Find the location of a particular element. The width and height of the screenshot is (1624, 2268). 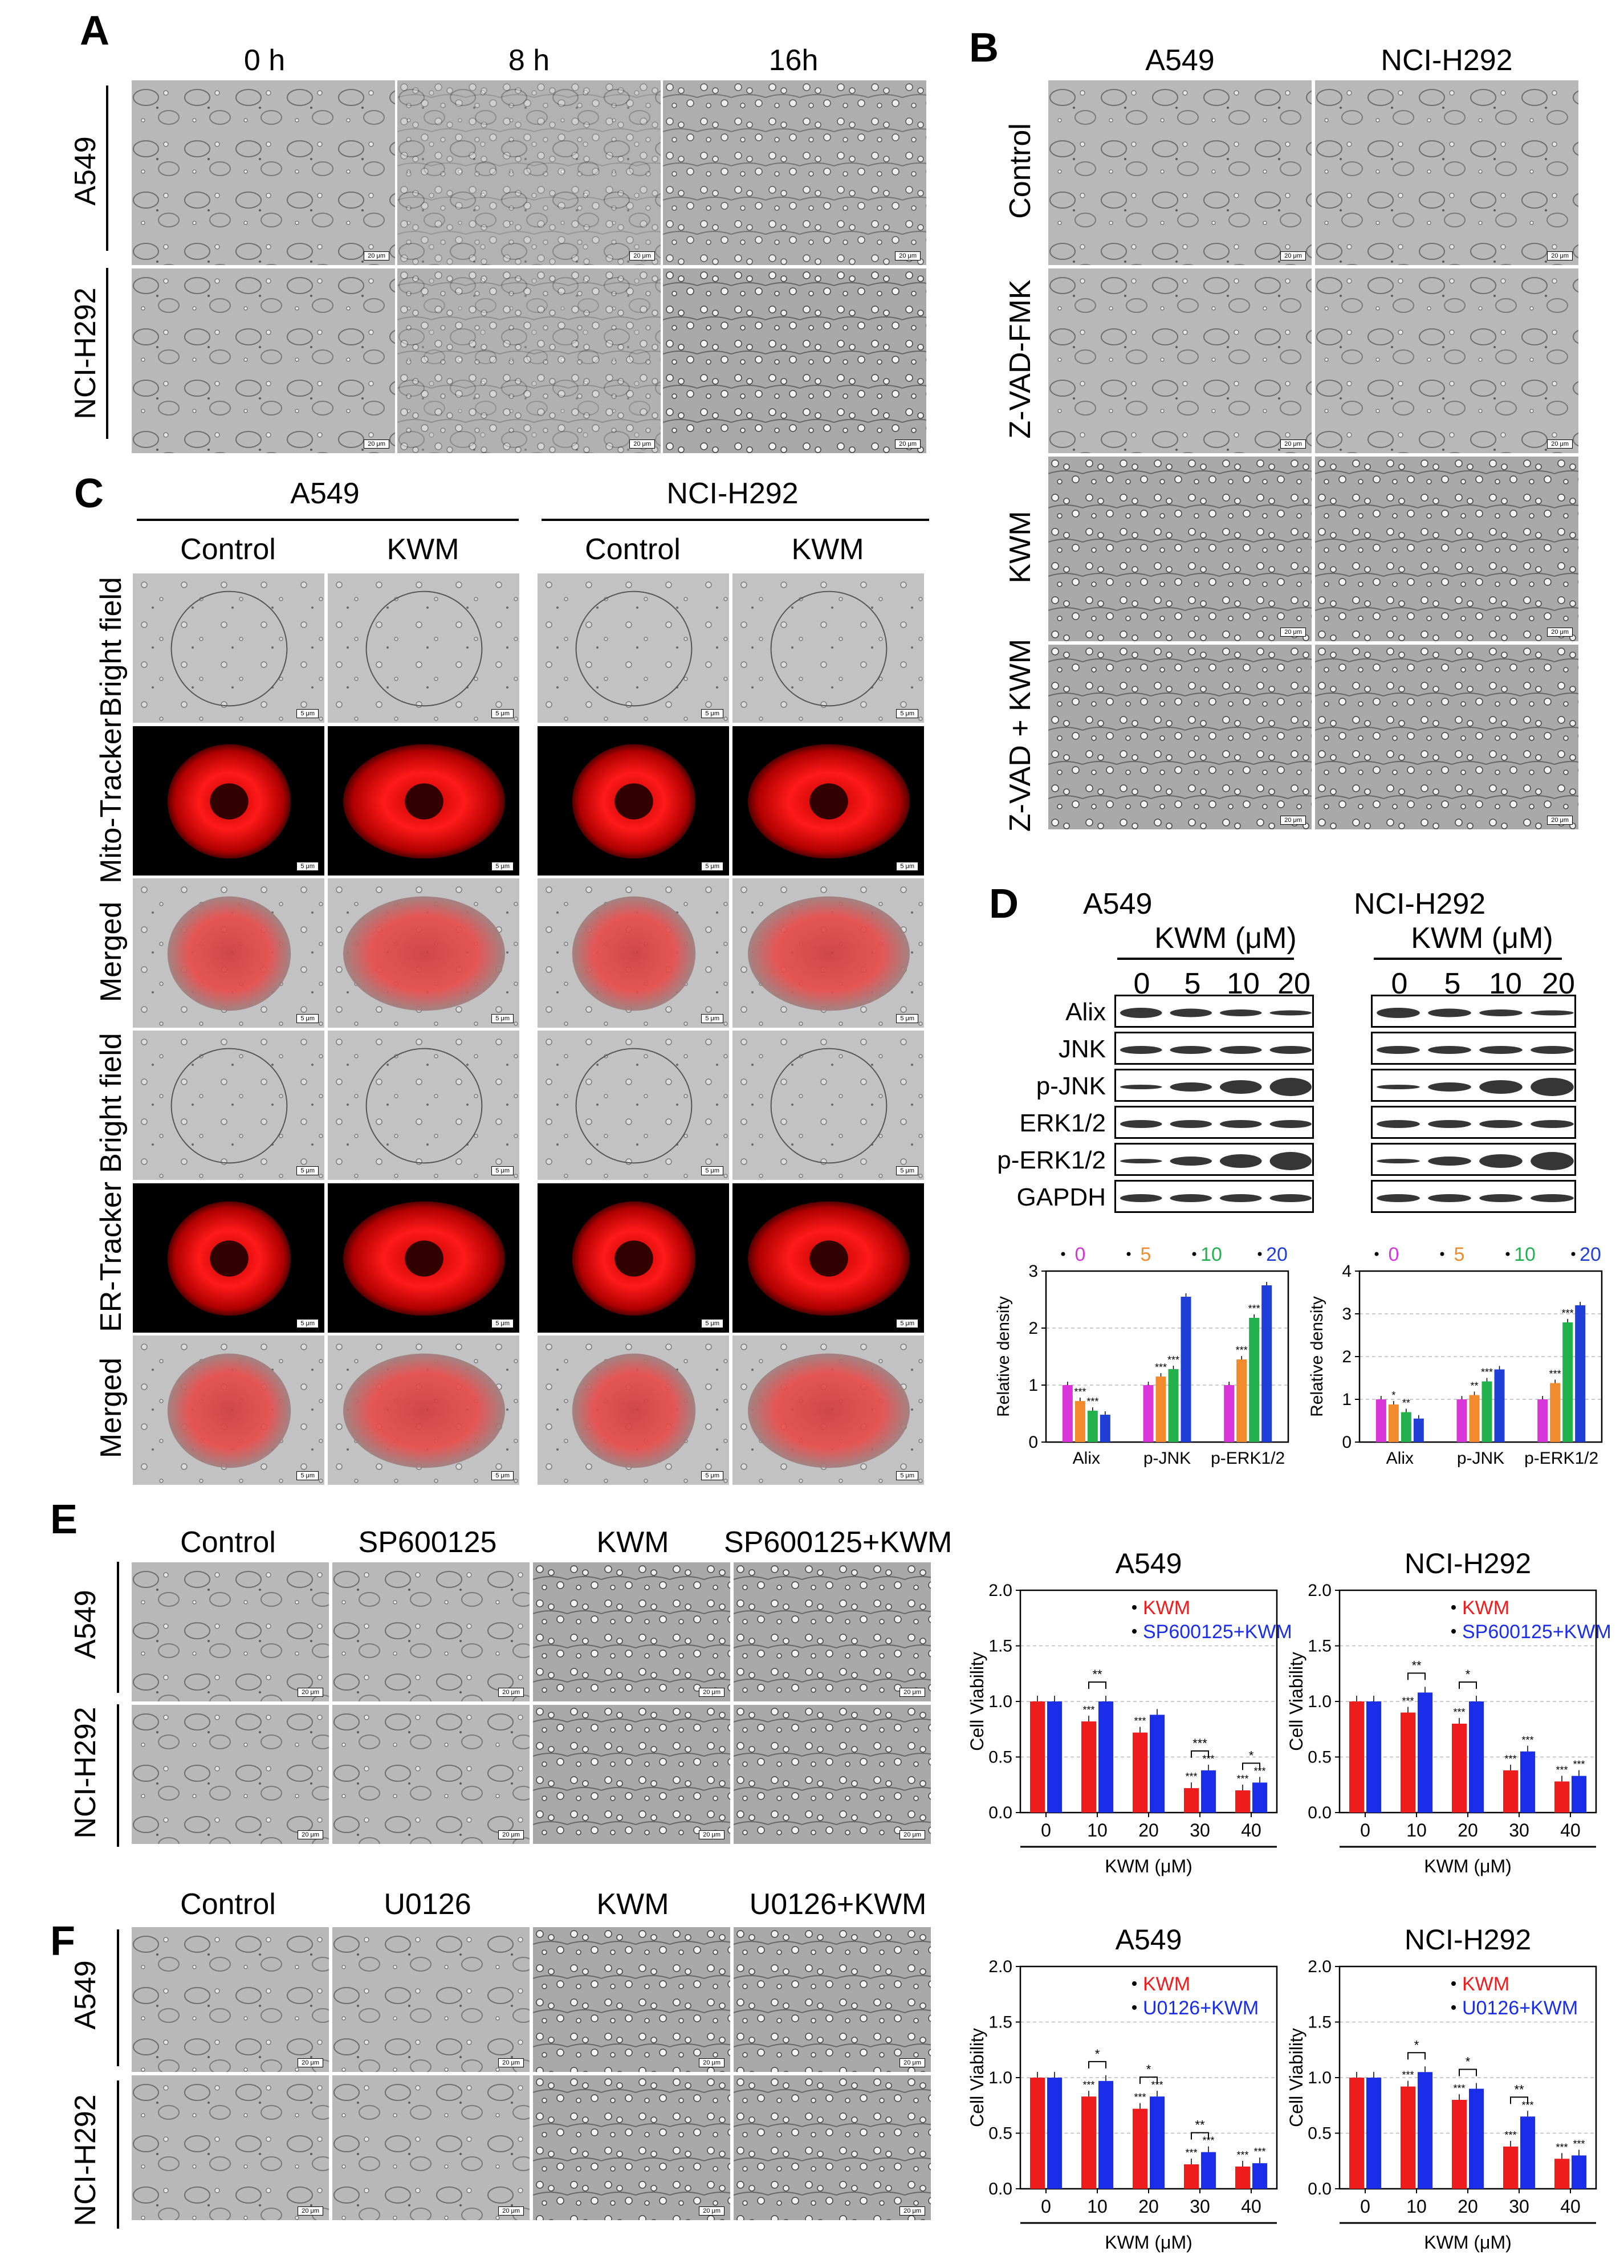

y-axis-label: Cell Viability is located at coordinates (977, 2077).